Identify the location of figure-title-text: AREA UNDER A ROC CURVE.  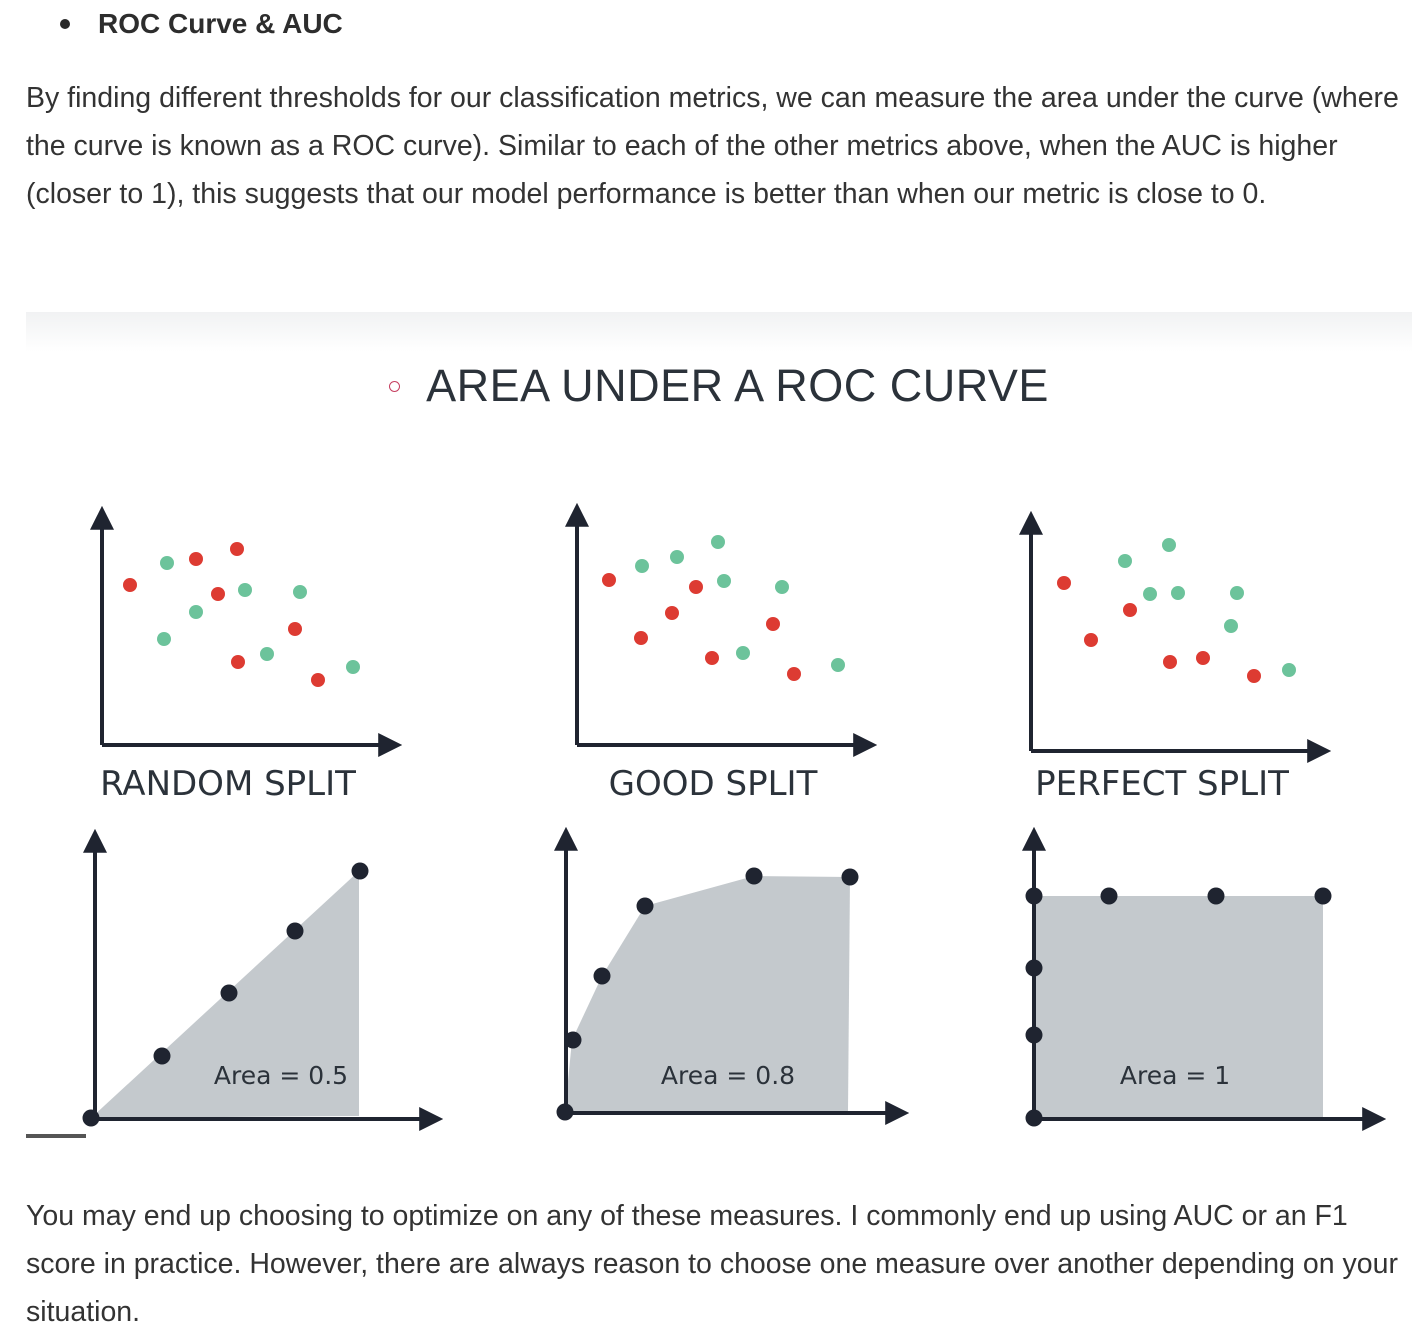
(737, 385).